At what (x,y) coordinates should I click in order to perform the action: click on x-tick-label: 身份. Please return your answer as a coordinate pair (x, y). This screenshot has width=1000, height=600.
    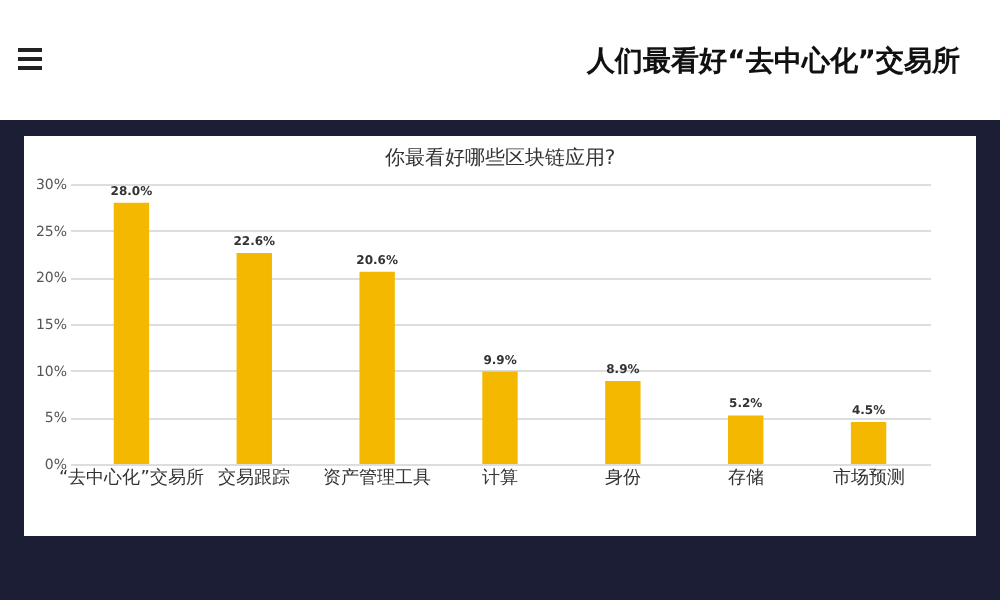
    Looking at the image, I should click on (622, 478).